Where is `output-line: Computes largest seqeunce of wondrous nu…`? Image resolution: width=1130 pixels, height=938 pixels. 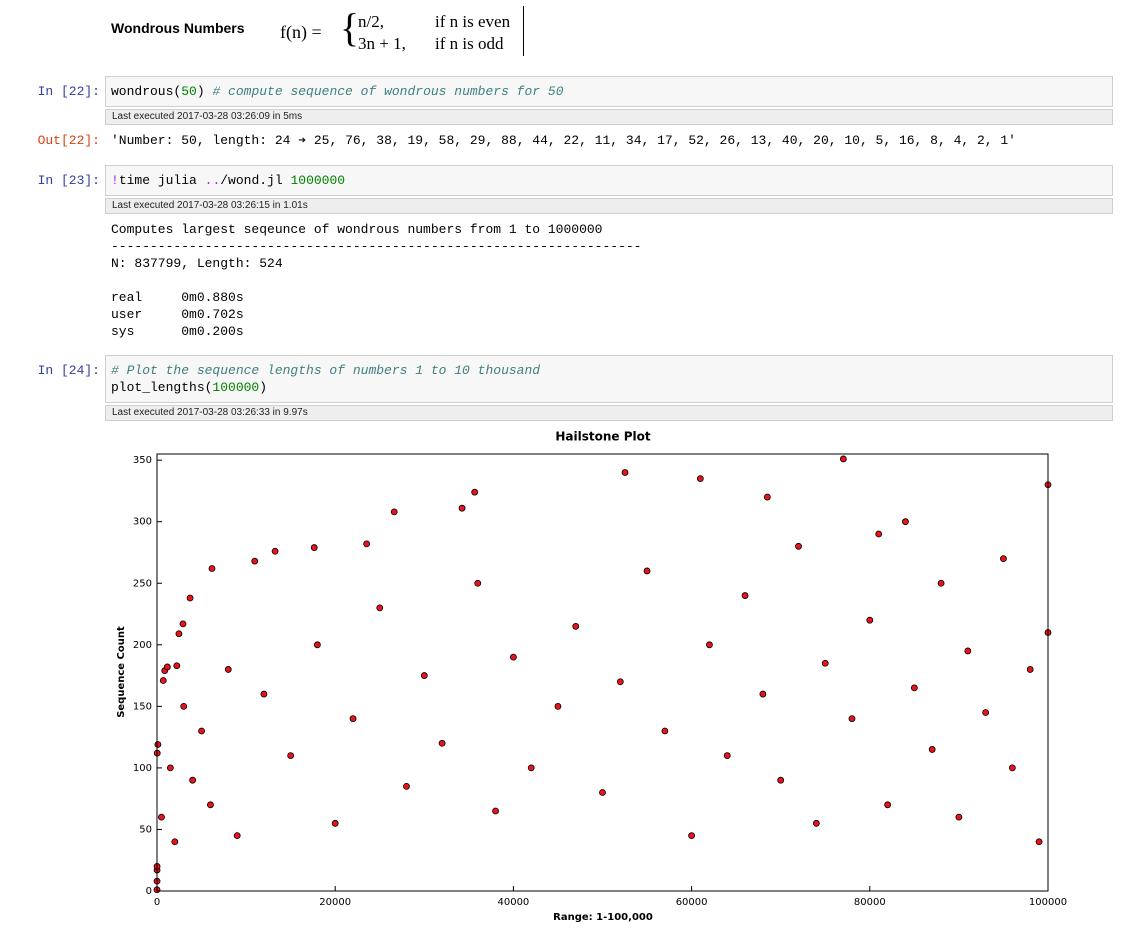
output-line: Computes largest seqeunce of wondrous nu… is located at coordinates (357, 229).